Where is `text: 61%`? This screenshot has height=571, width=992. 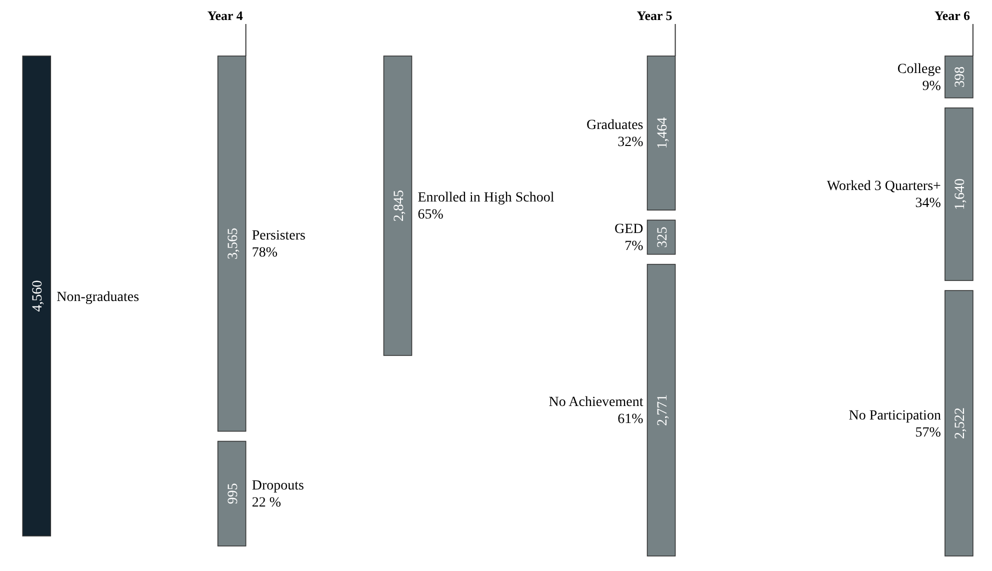
text: 61% is located at coordinates (631, 420).